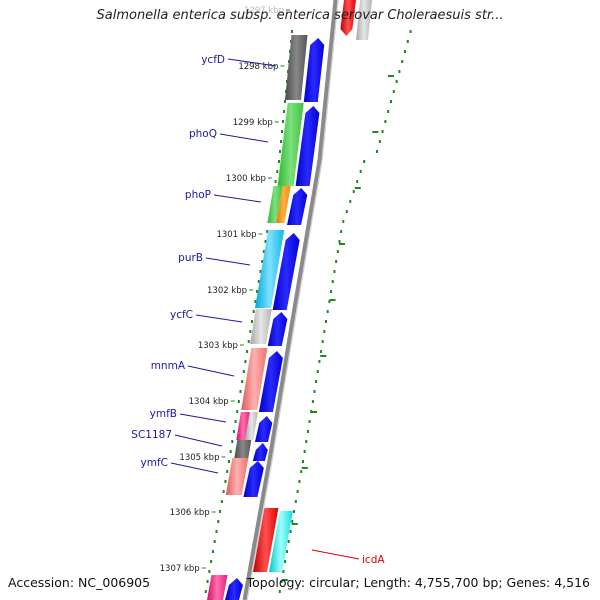 Image resolution: width=600 pixels, height=600 pixels. Describe the element at coordinates (190, 258) in the screenshot. I see `gene-label-purB: purB` at that location.